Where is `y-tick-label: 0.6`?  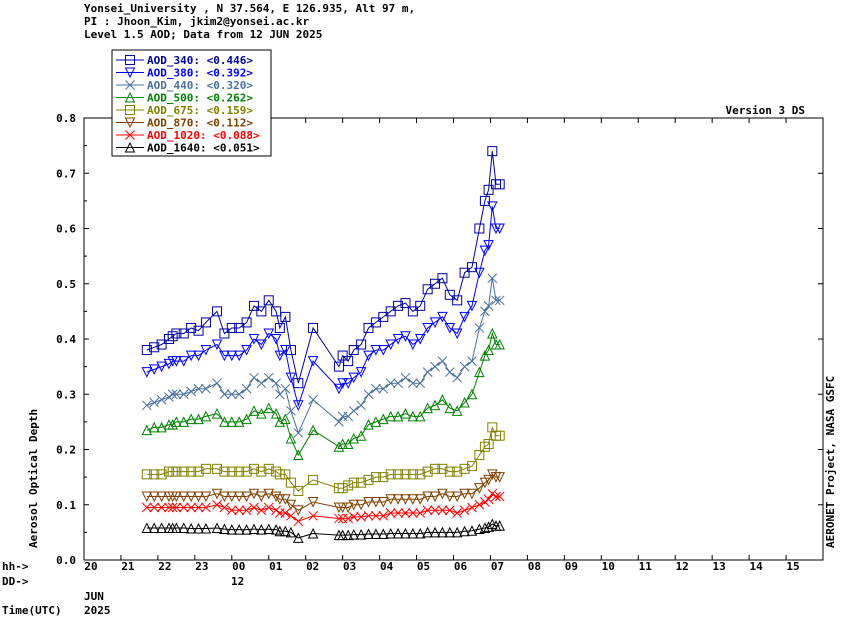 y-tick-label: 0.6 is located at coordinates (66, 229).